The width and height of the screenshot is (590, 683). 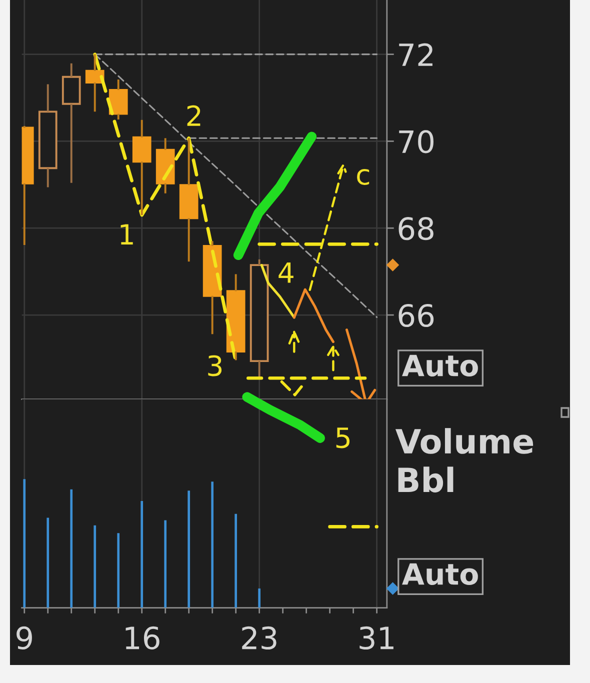 I want to click on y-tick-label: 72, so click(x=415, y=54).